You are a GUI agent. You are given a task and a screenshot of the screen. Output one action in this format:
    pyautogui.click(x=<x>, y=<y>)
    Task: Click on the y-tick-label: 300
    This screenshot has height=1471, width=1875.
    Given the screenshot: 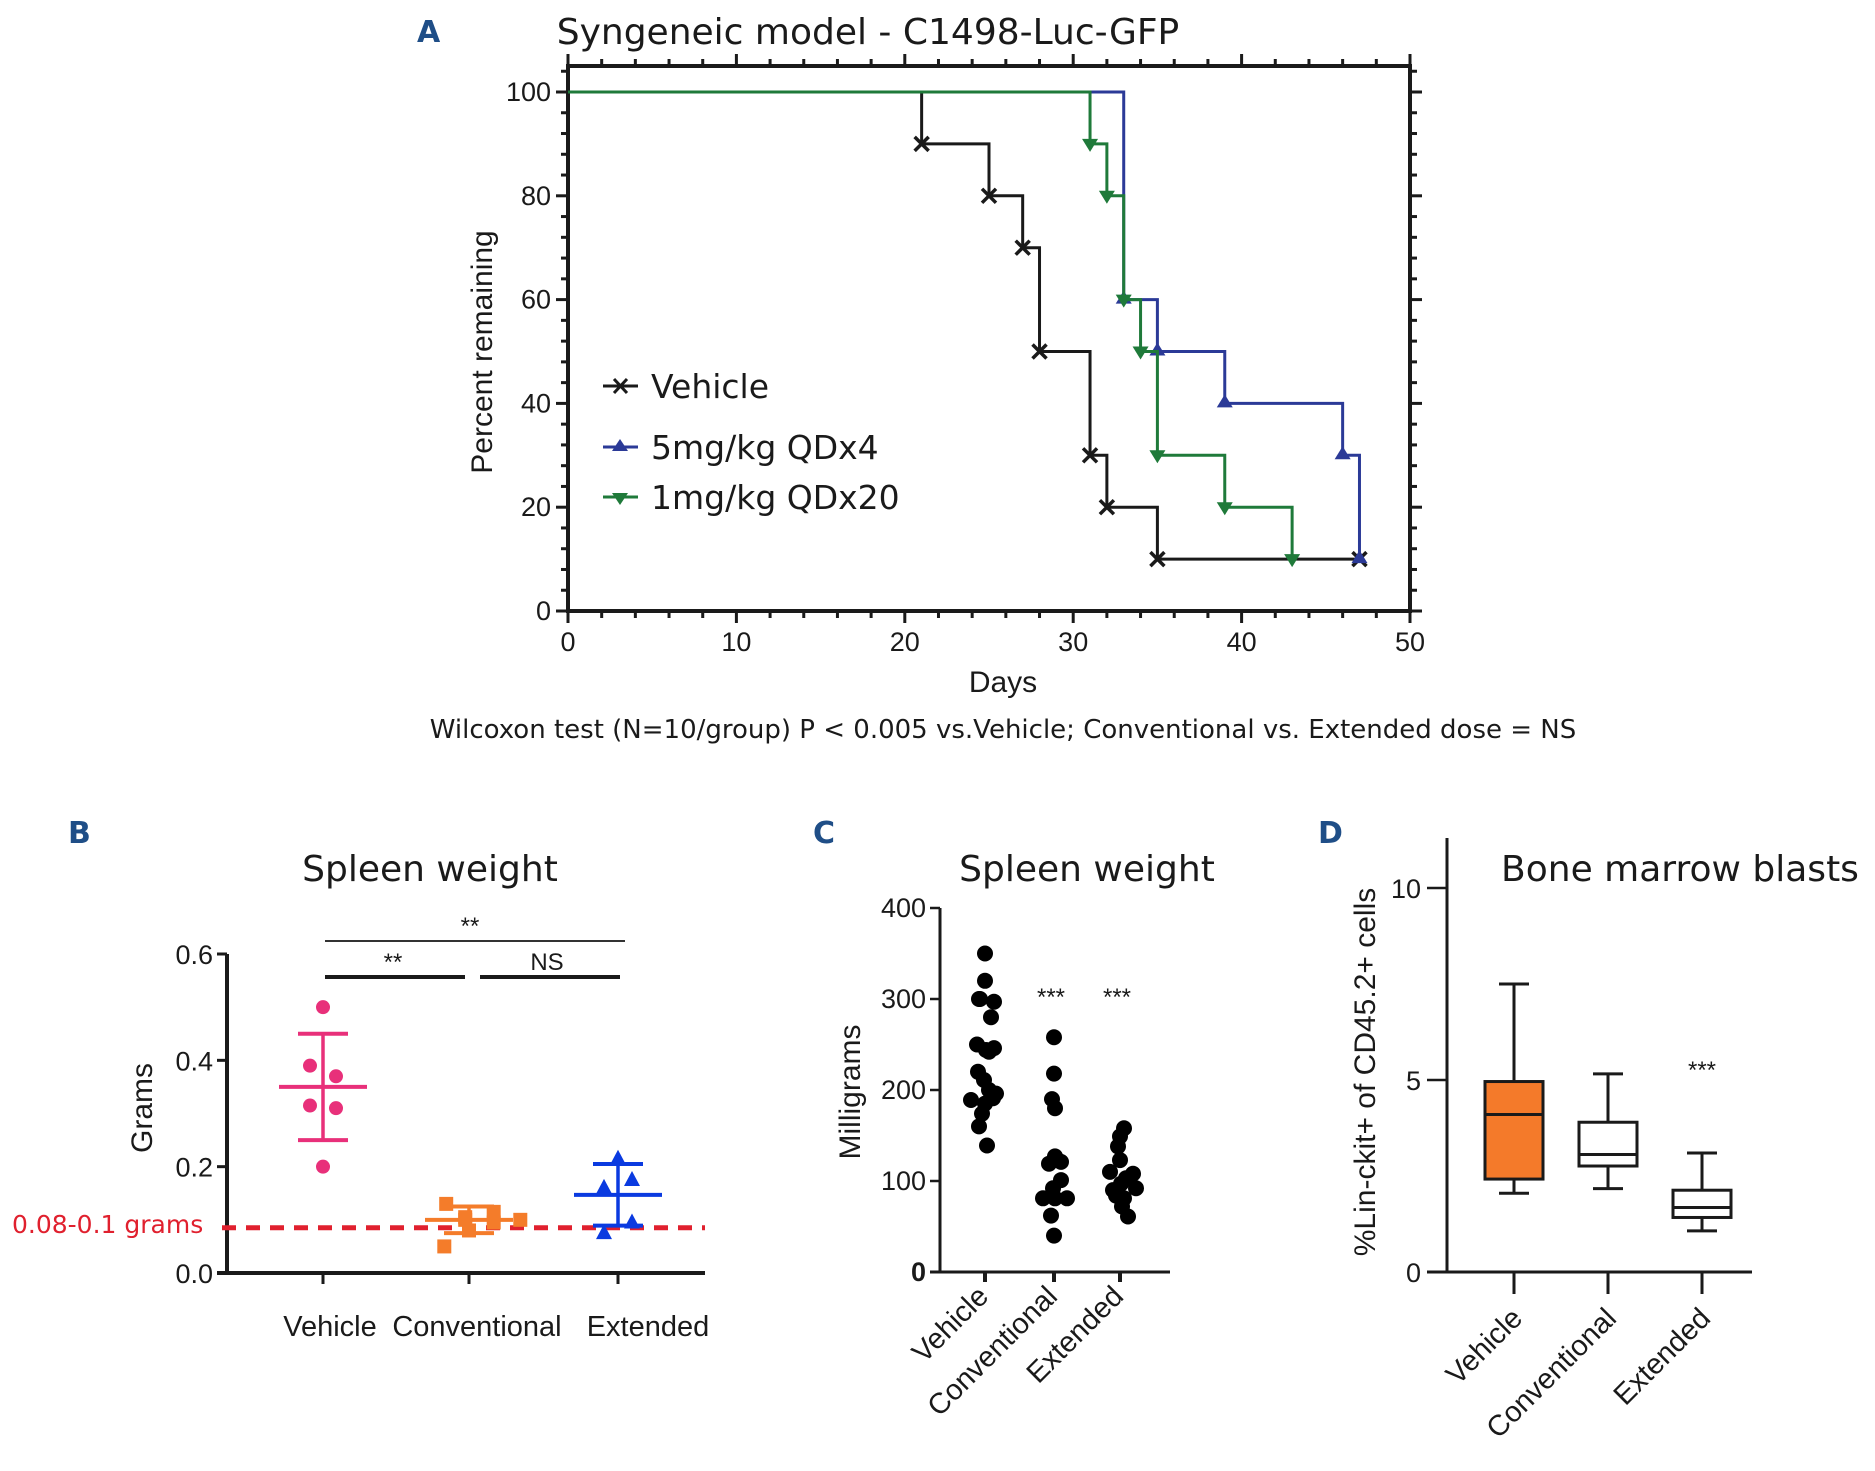 What is the action you would take?
    pyautogui.click(x=903, y=999)
    